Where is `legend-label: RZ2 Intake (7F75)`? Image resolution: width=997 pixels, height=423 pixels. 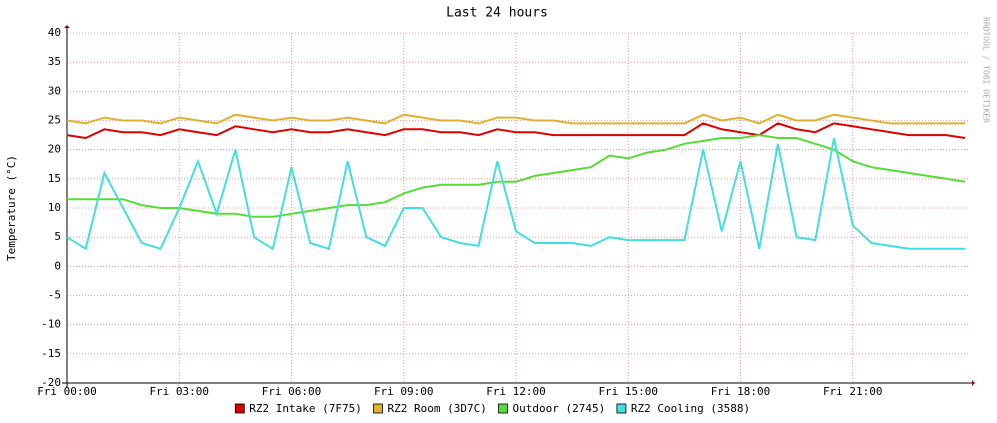
legend-label: RZ2 Intake (7F75) is located at coordinates (305, 408).